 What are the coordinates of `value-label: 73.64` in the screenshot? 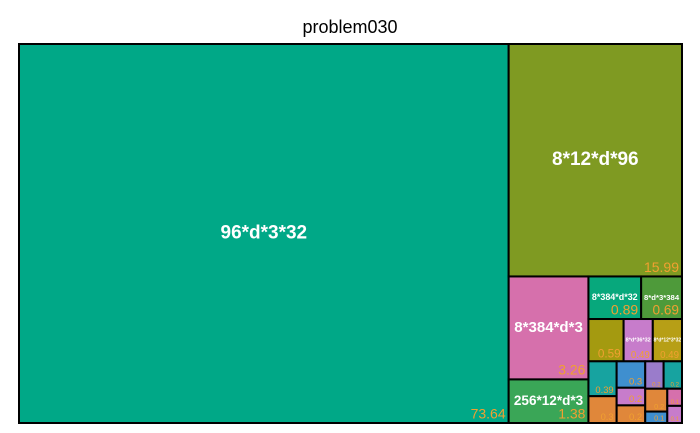 It's located at (488, 413).